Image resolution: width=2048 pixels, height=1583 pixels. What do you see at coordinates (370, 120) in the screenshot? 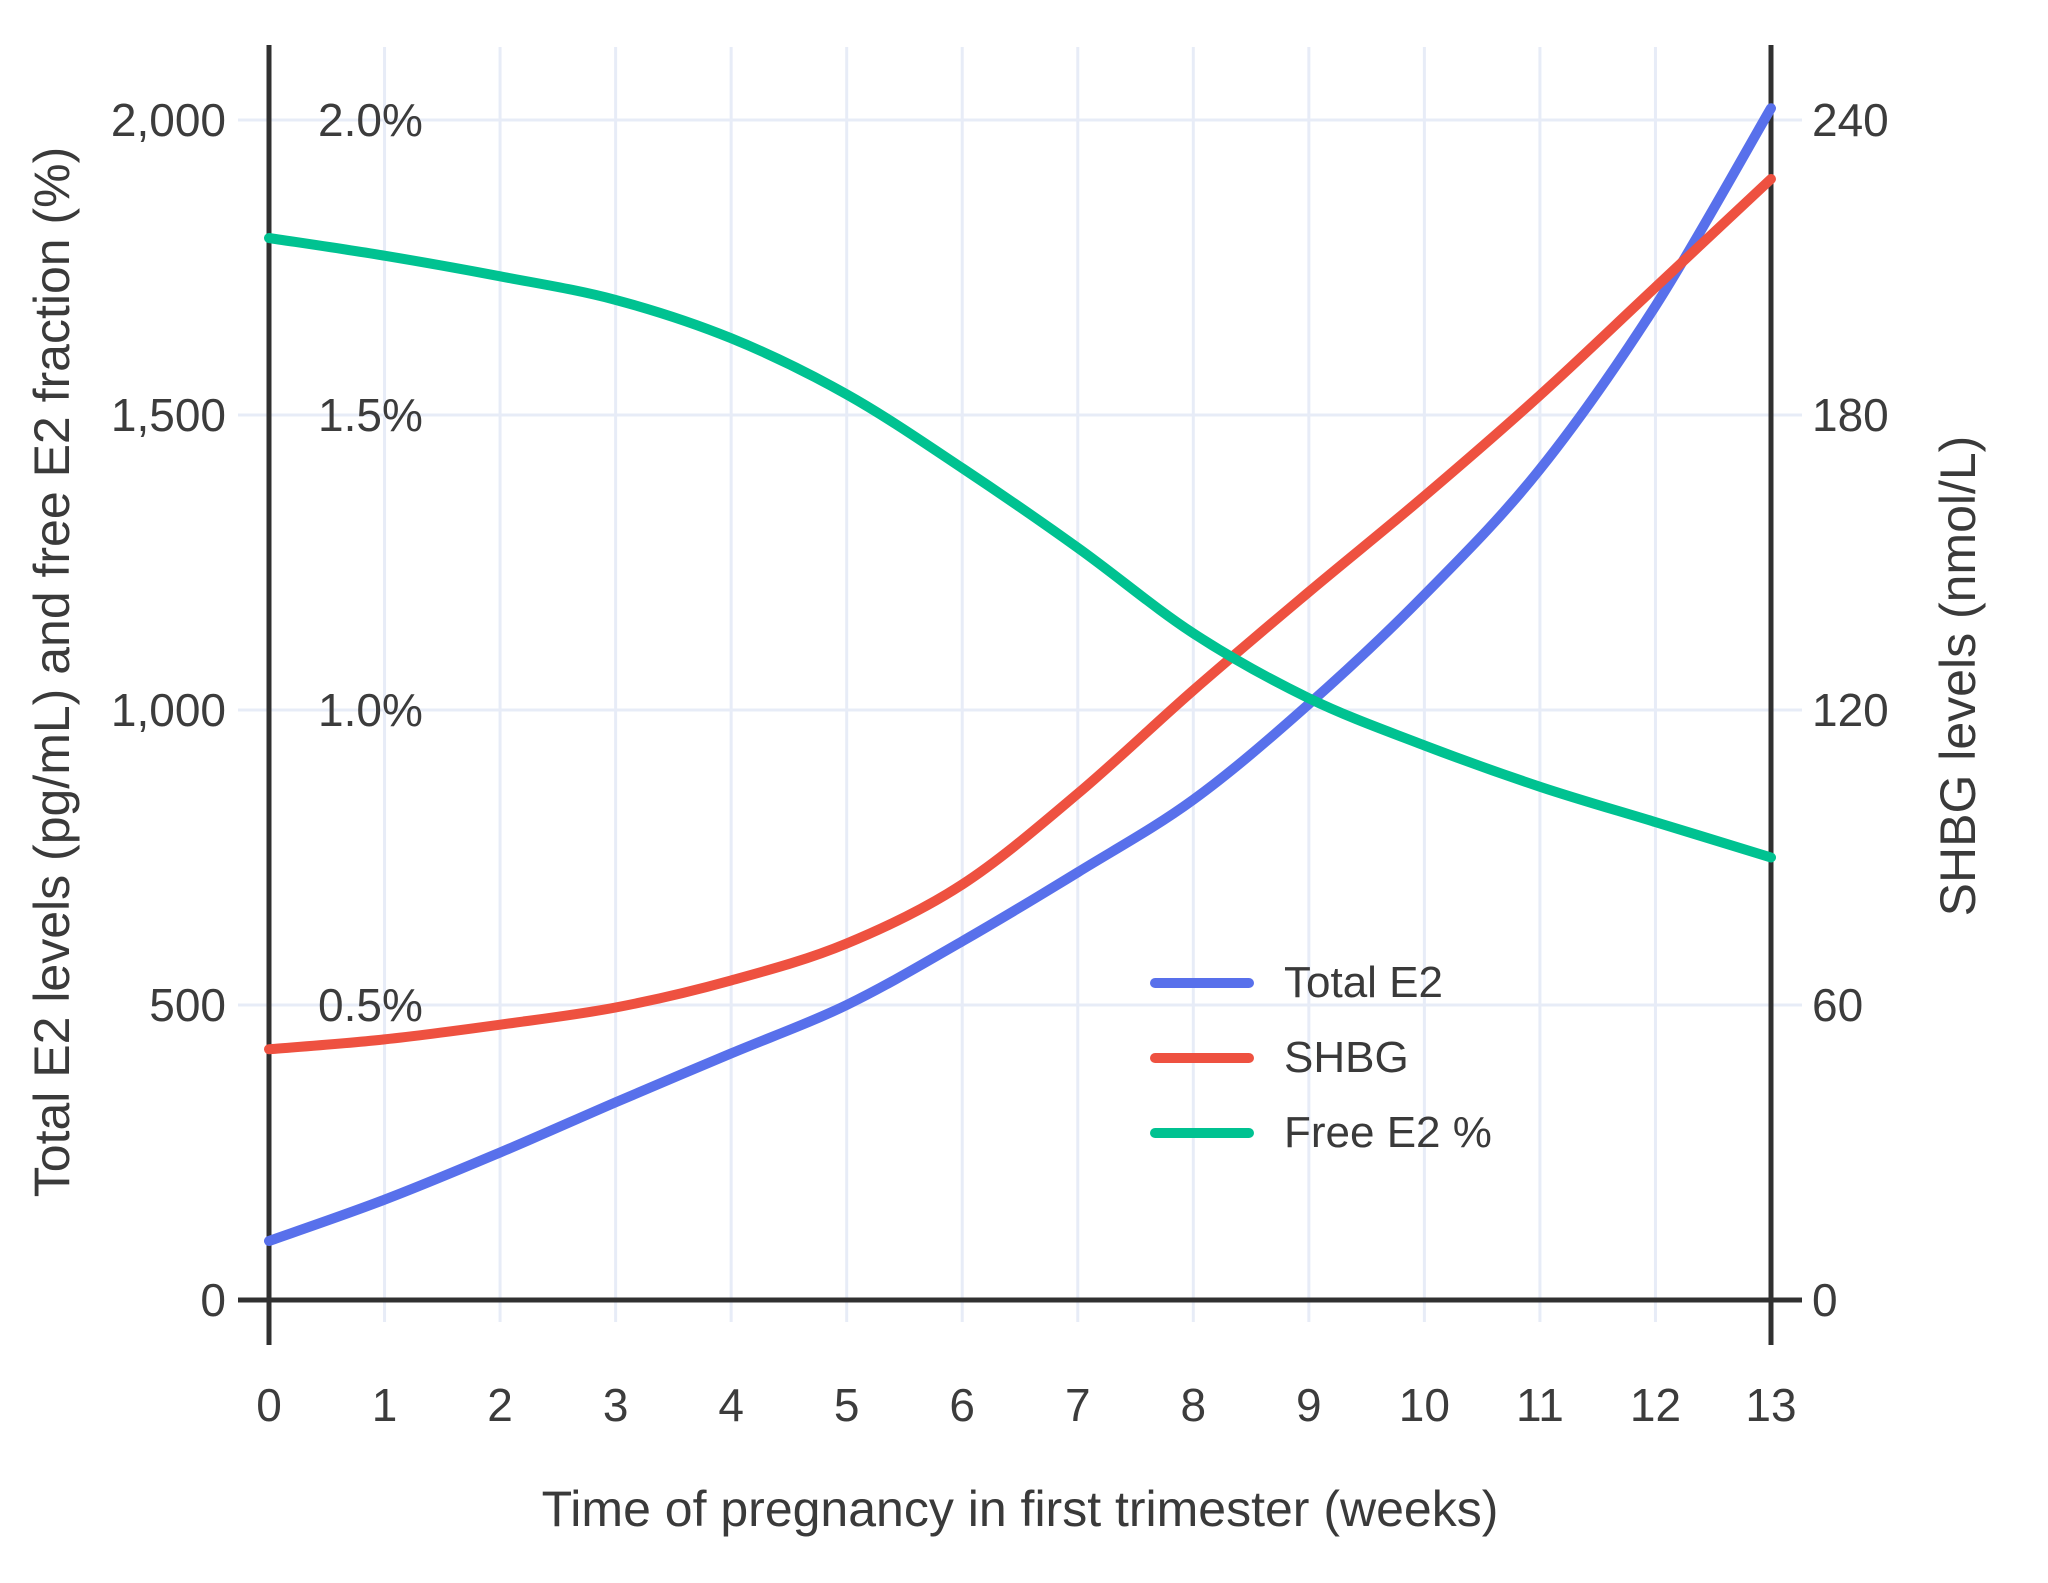
I see `percent-axis-tick-label: 2.0%` at bounding box center [370, 120].